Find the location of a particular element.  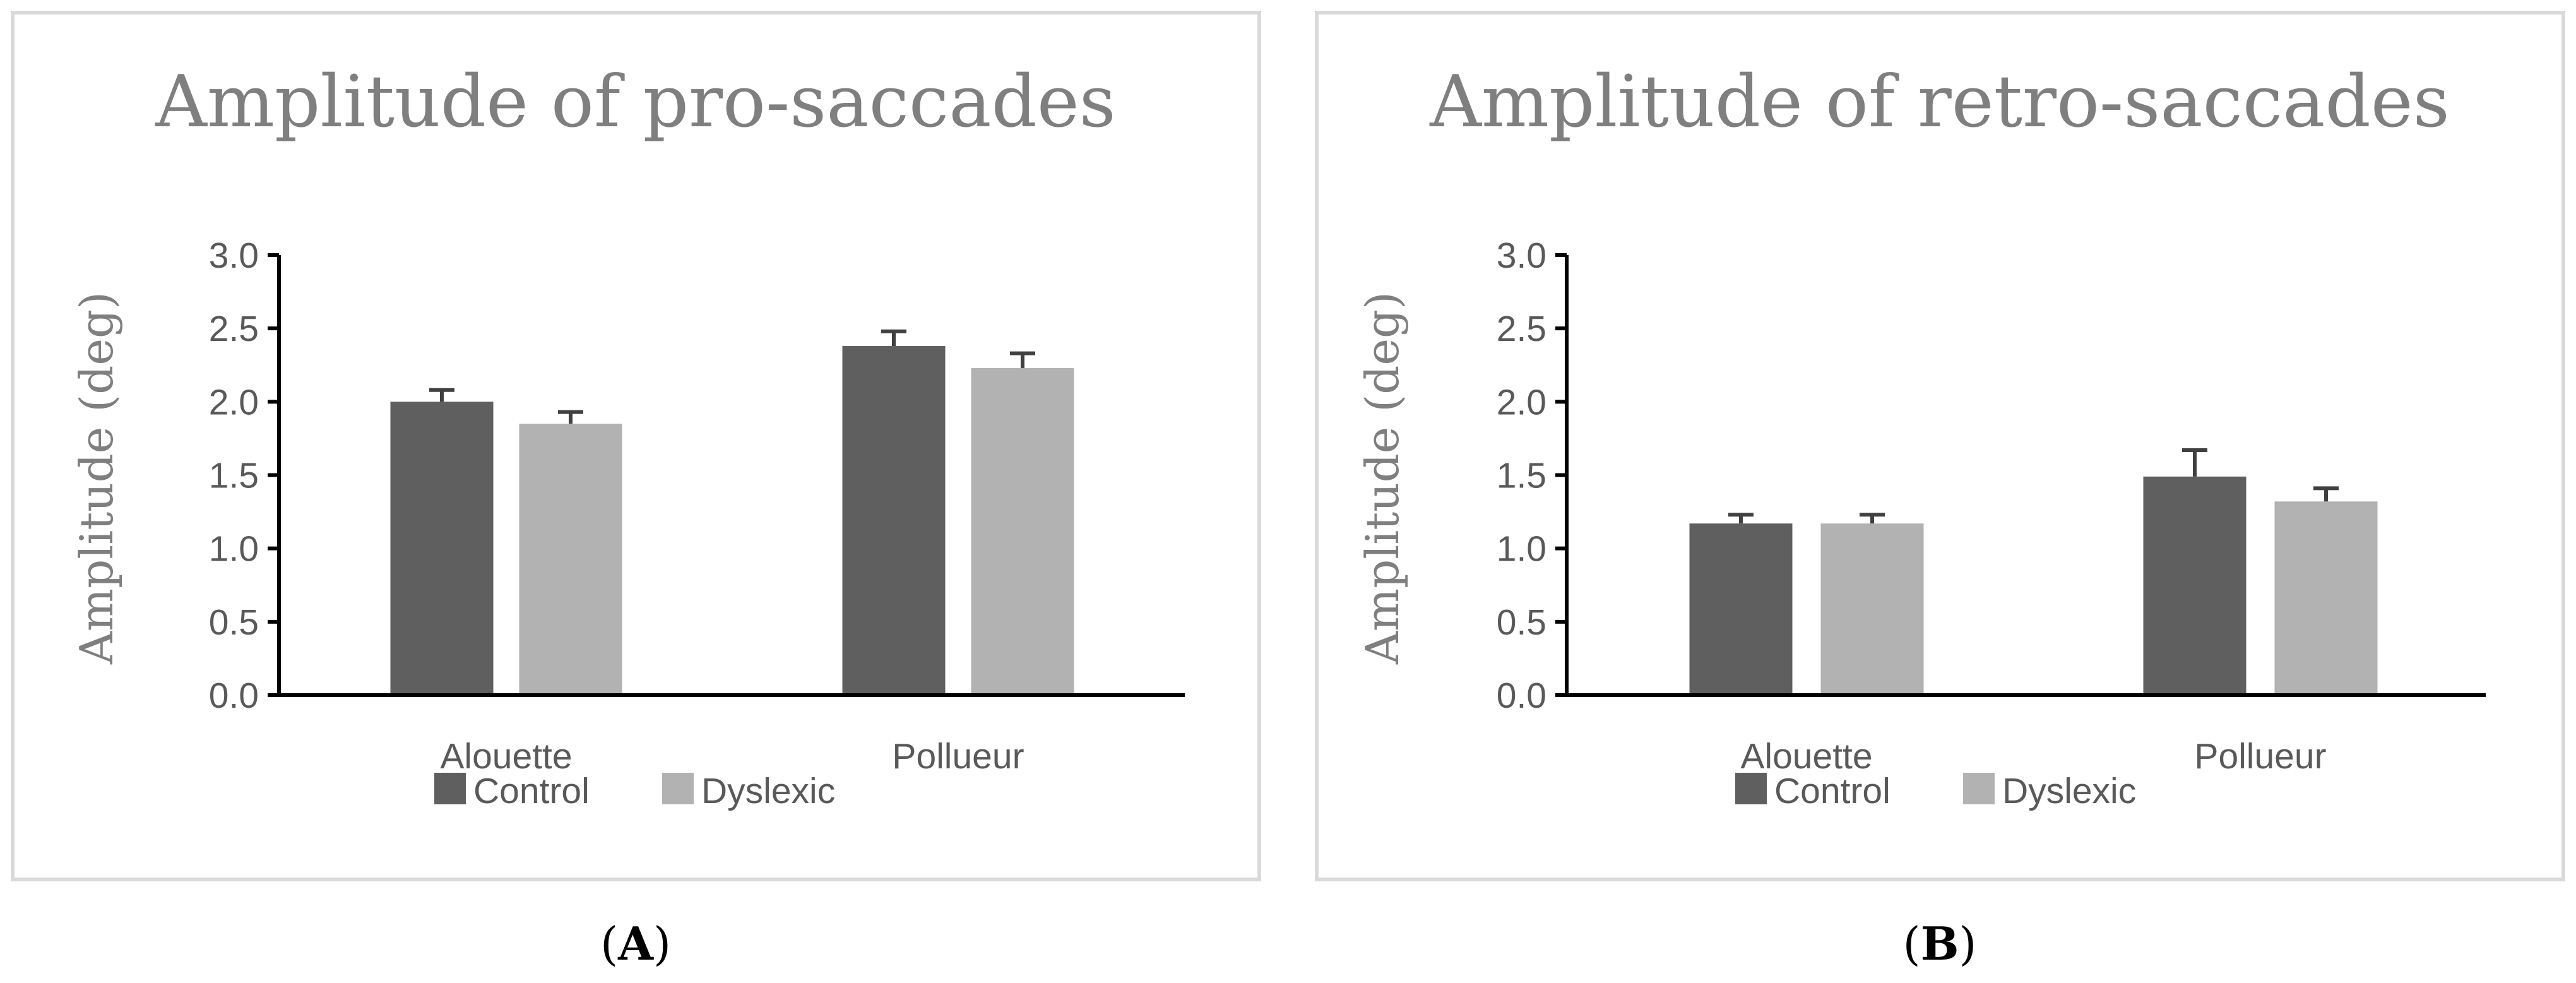

chart-title: Amplitude of retro-saccades is located at coordinates (1939, 101).